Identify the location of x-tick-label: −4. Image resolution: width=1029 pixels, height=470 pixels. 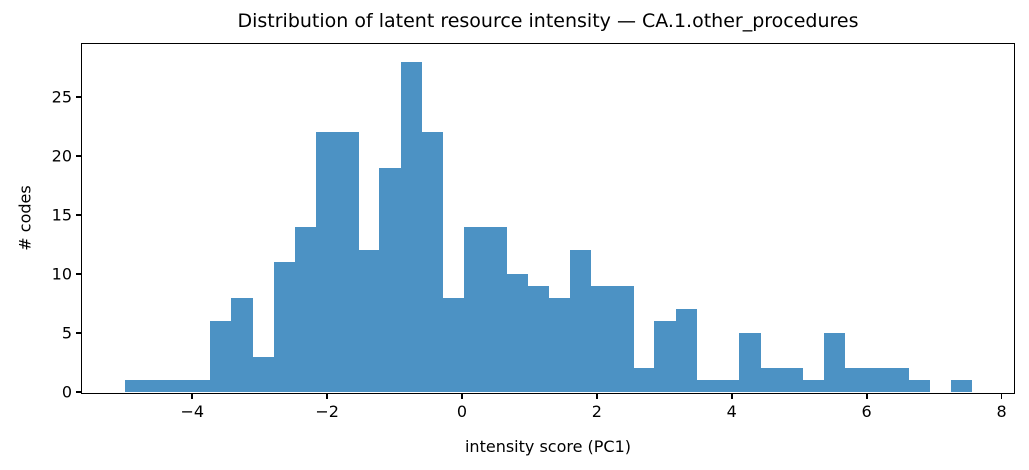
(192, 411).